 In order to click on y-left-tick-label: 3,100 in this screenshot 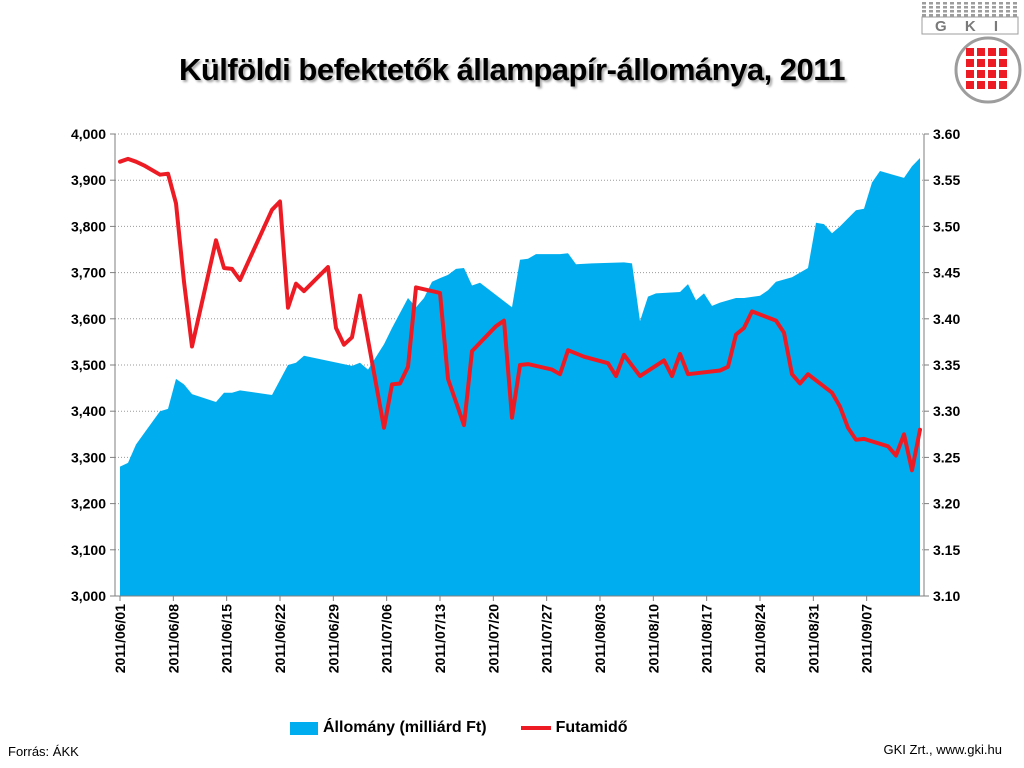, I will do `click(88, 550)`.